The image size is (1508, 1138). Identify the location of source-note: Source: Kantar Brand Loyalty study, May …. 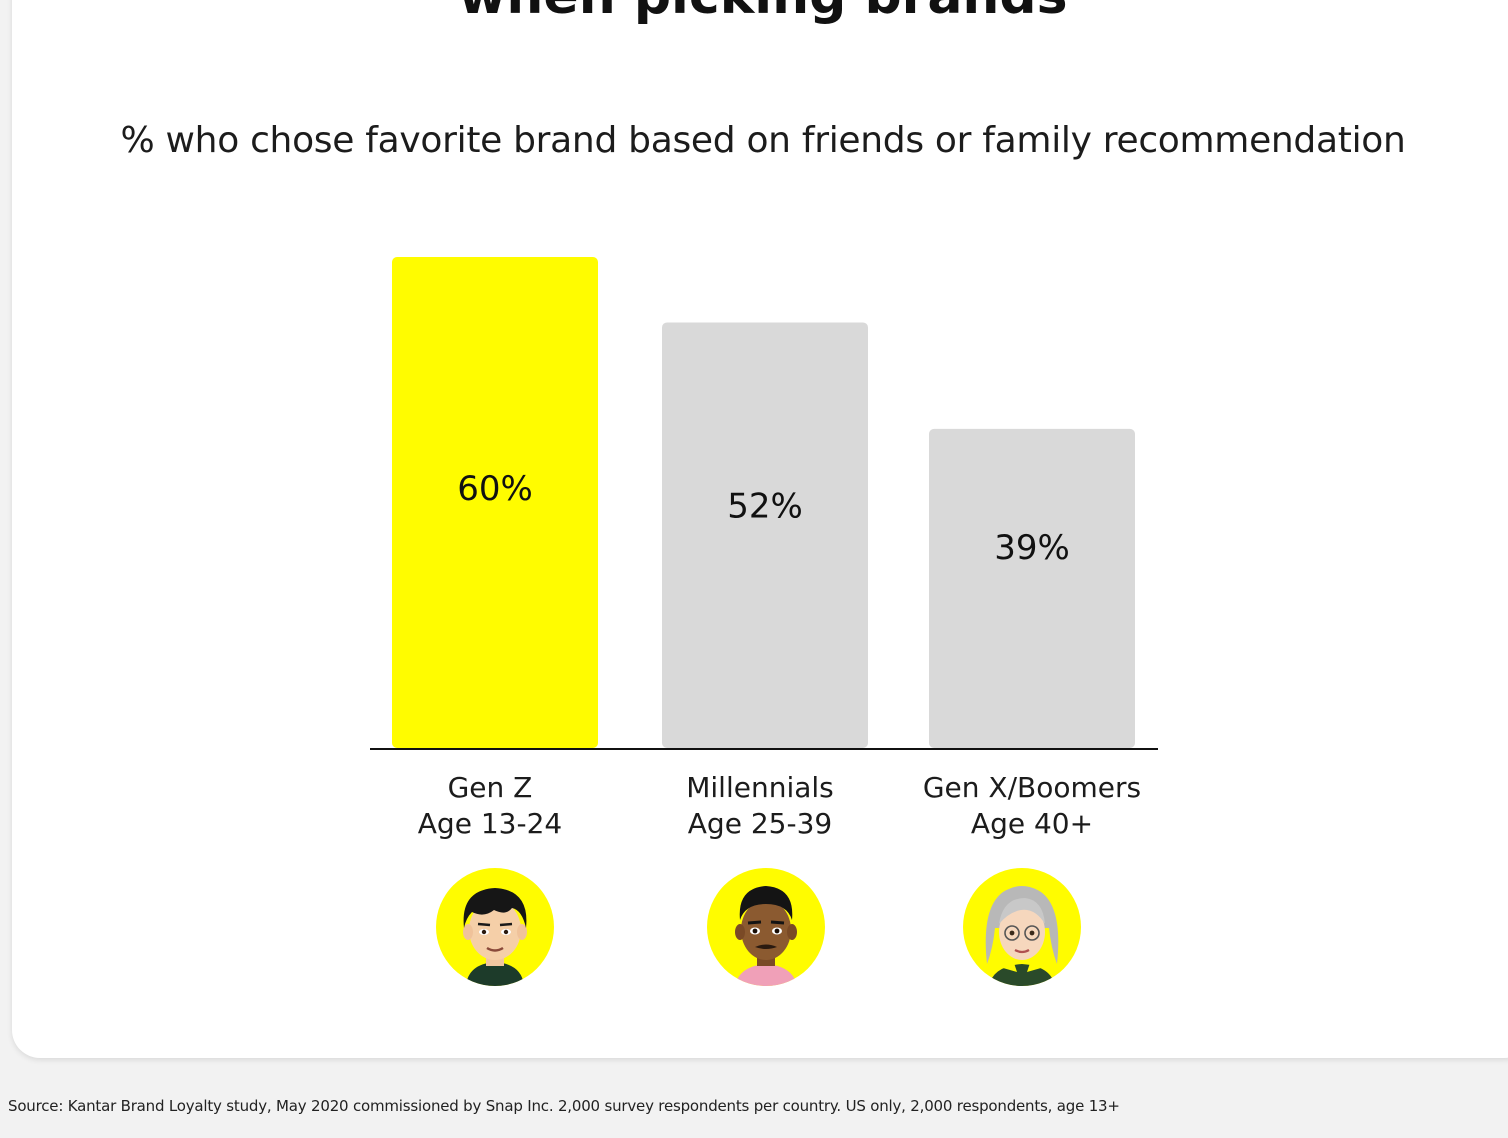
(564, 1106).